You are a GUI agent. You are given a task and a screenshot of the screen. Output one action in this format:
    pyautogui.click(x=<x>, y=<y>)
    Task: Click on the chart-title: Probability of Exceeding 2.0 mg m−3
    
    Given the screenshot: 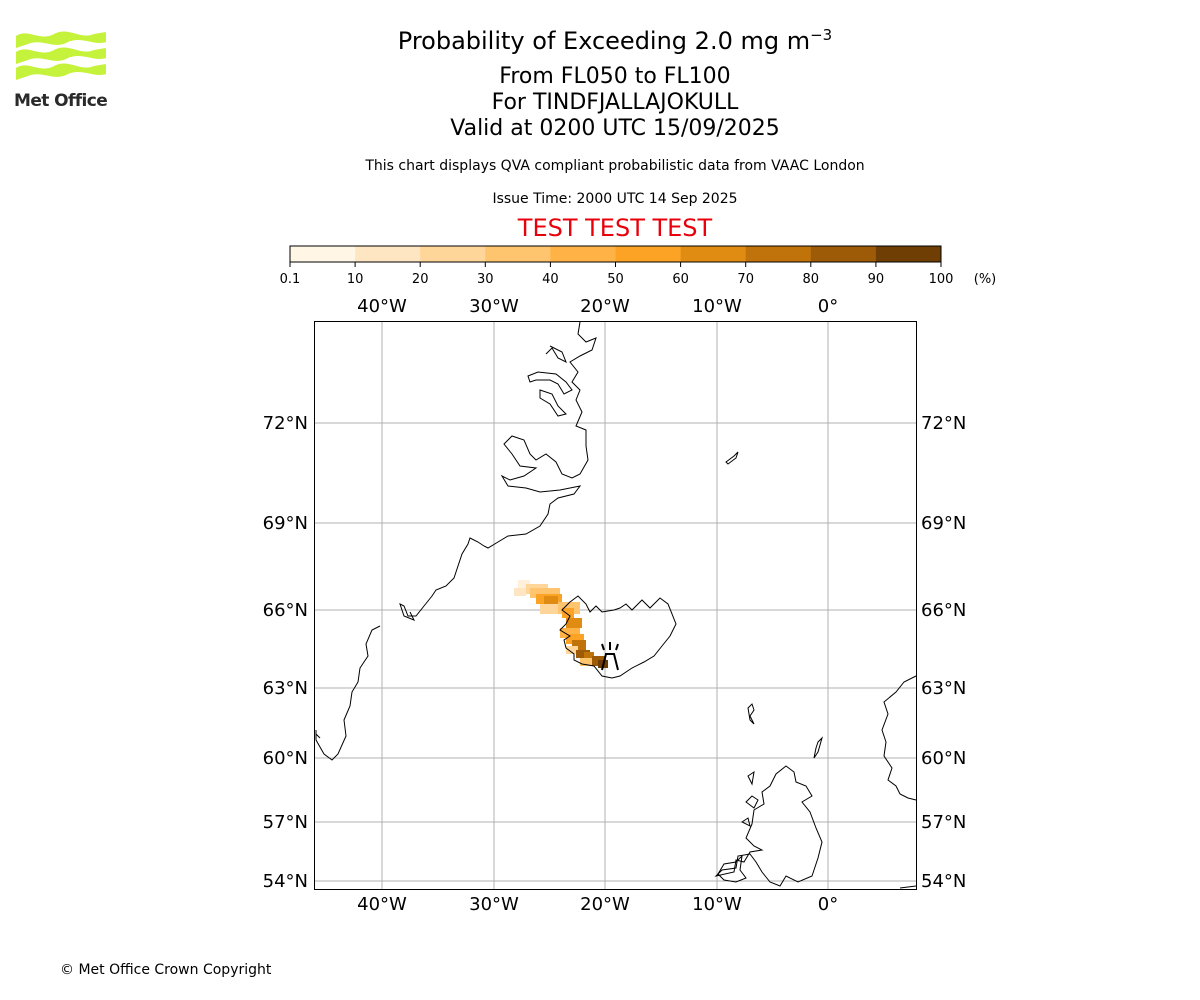 What is the action you would take?
    pyautogui.click(x=600, y=40)
    